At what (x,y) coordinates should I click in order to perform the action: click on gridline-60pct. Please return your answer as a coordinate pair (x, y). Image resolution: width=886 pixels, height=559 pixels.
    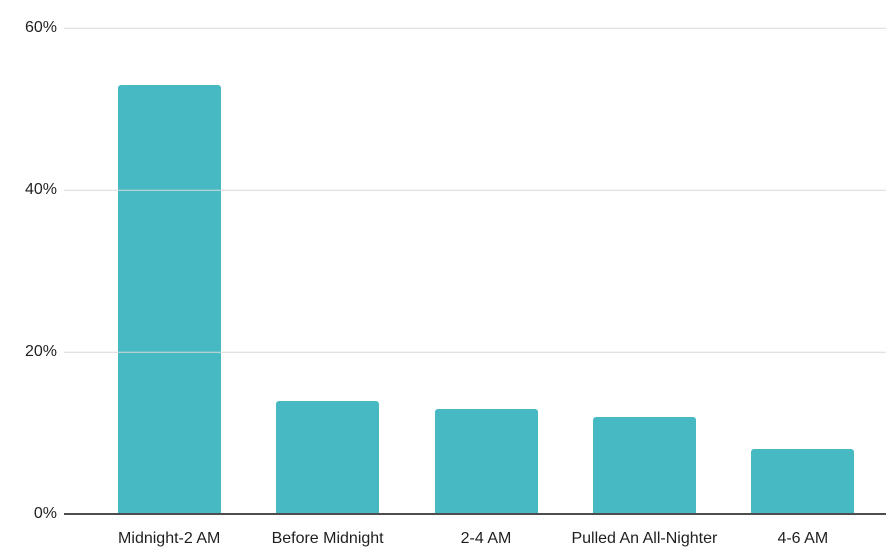
    Looking at the image, I should click on (475, 28).